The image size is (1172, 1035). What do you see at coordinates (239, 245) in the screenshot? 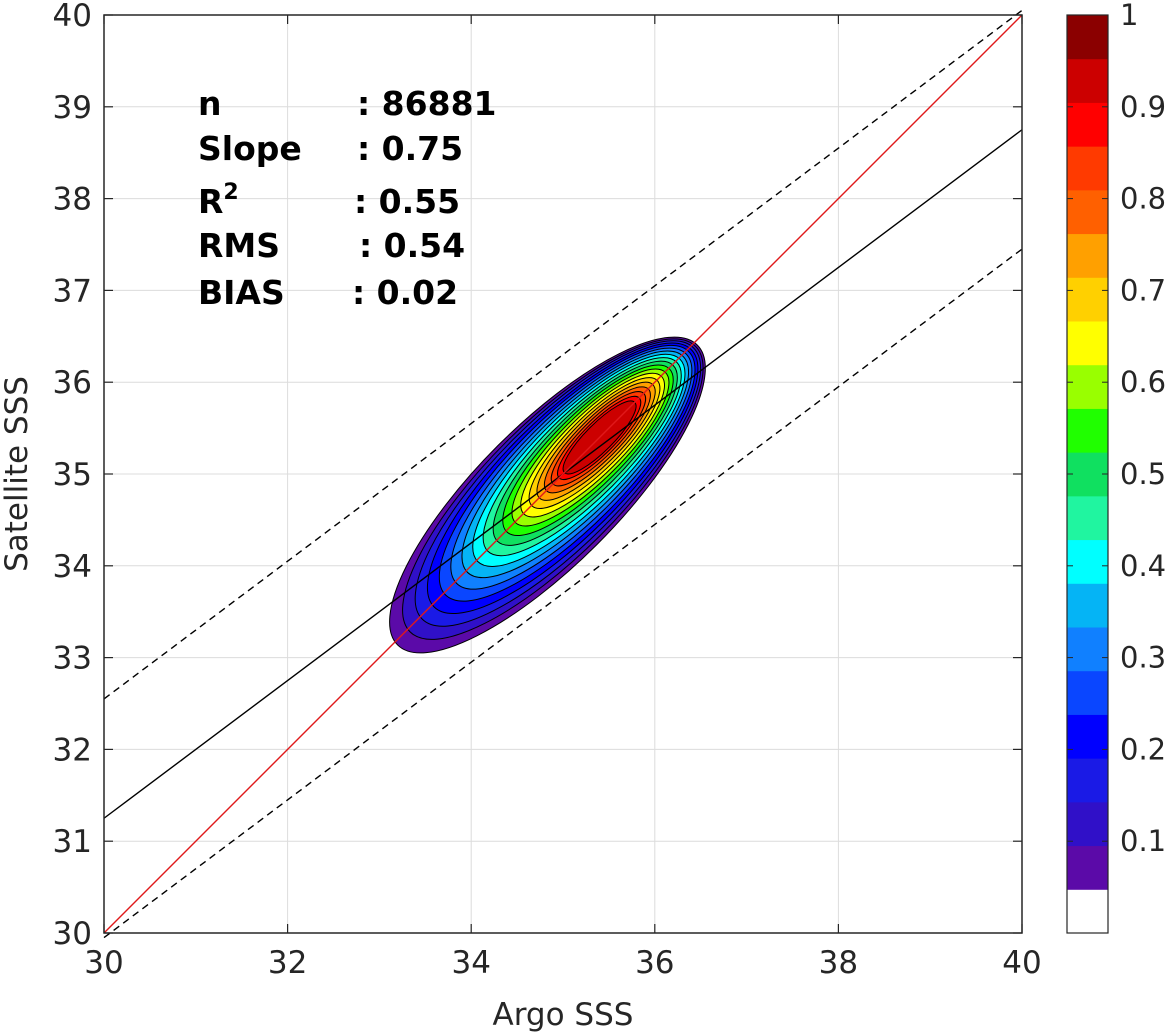
I see `stat-label: RMS` at bounding box center [239, 245].